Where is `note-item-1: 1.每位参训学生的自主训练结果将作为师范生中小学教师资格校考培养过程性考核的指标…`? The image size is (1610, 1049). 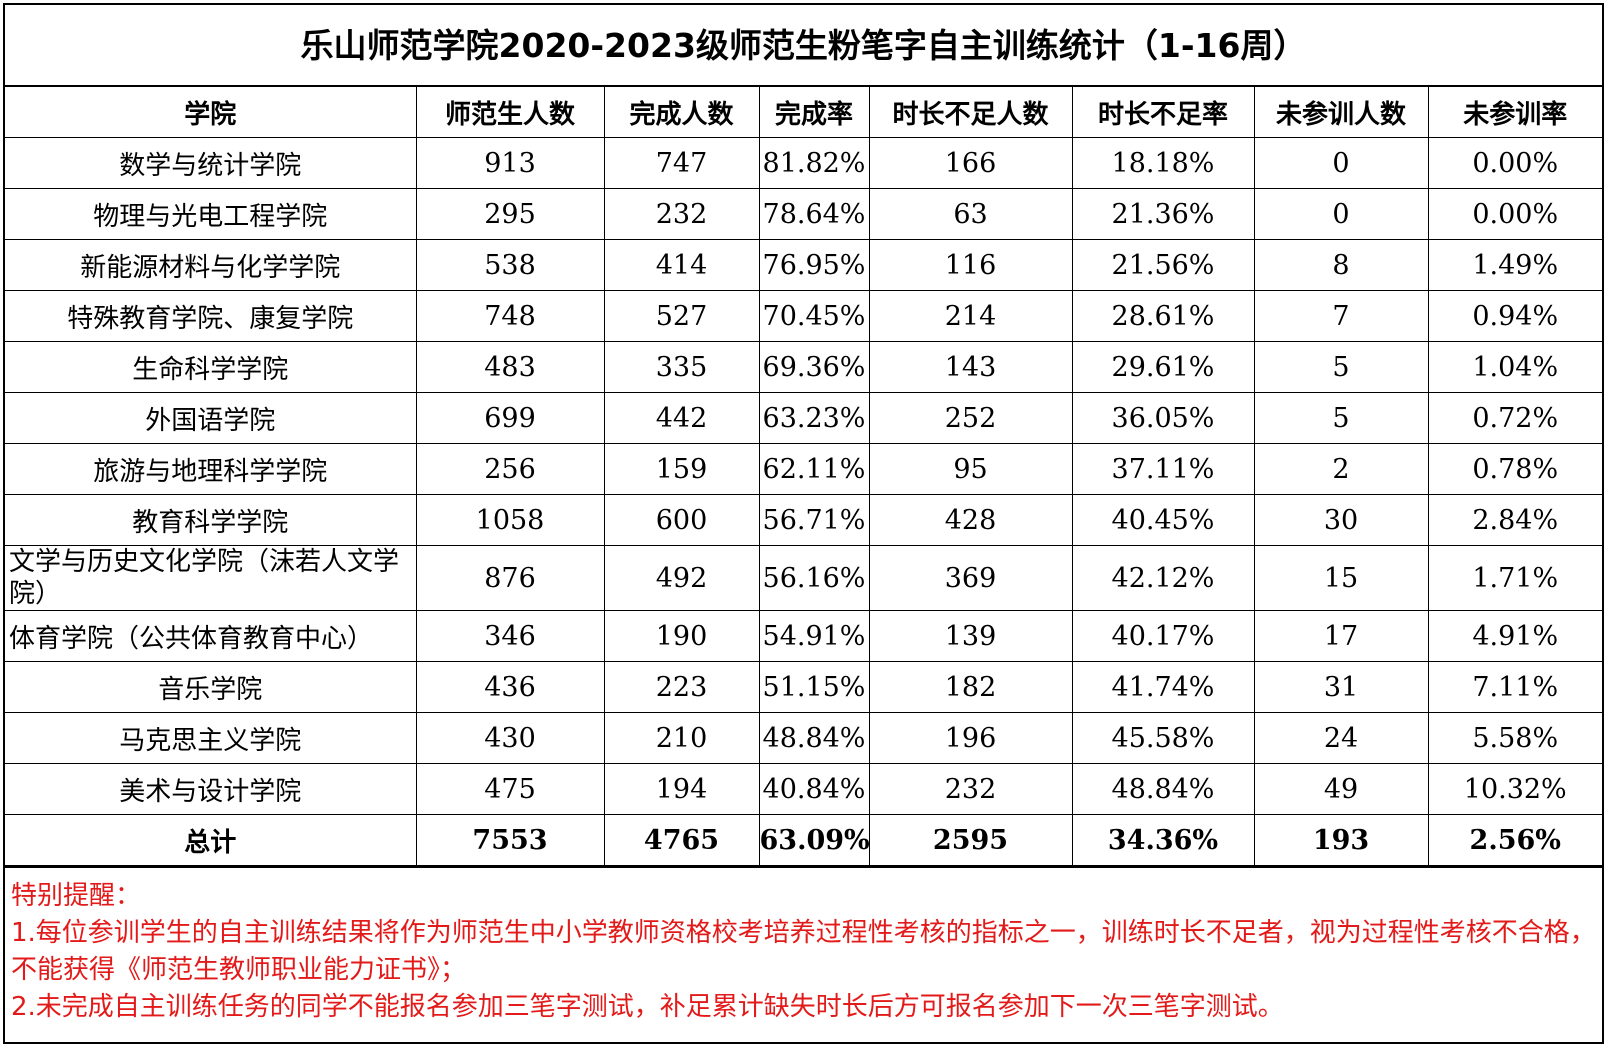
note-item-1: 1.每位参训学生的自主训练结果将作为师范生中小学教师资格校考培养过程性考核的指标… is located at coordinates (803, 951).